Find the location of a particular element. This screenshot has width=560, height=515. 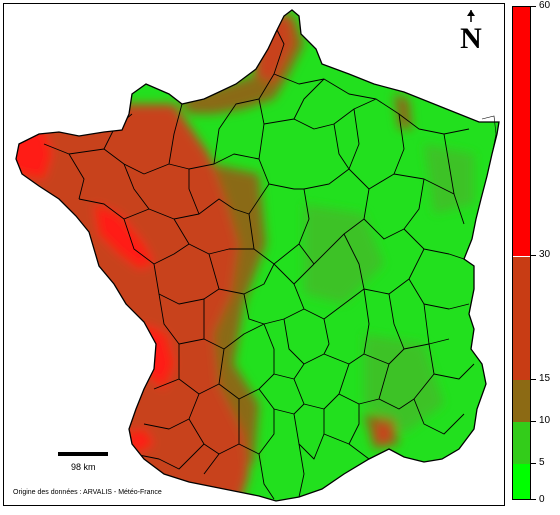

scale-bar is located at coordinates (83, 454).